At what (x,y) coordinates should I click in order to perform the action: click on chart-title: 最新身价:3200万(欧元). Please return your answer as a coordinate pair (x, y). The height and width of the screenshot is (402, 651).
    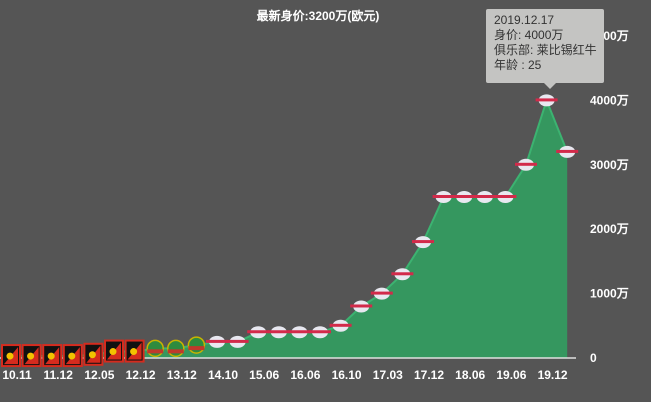
    Looking at the image, I should click on (318, 16).